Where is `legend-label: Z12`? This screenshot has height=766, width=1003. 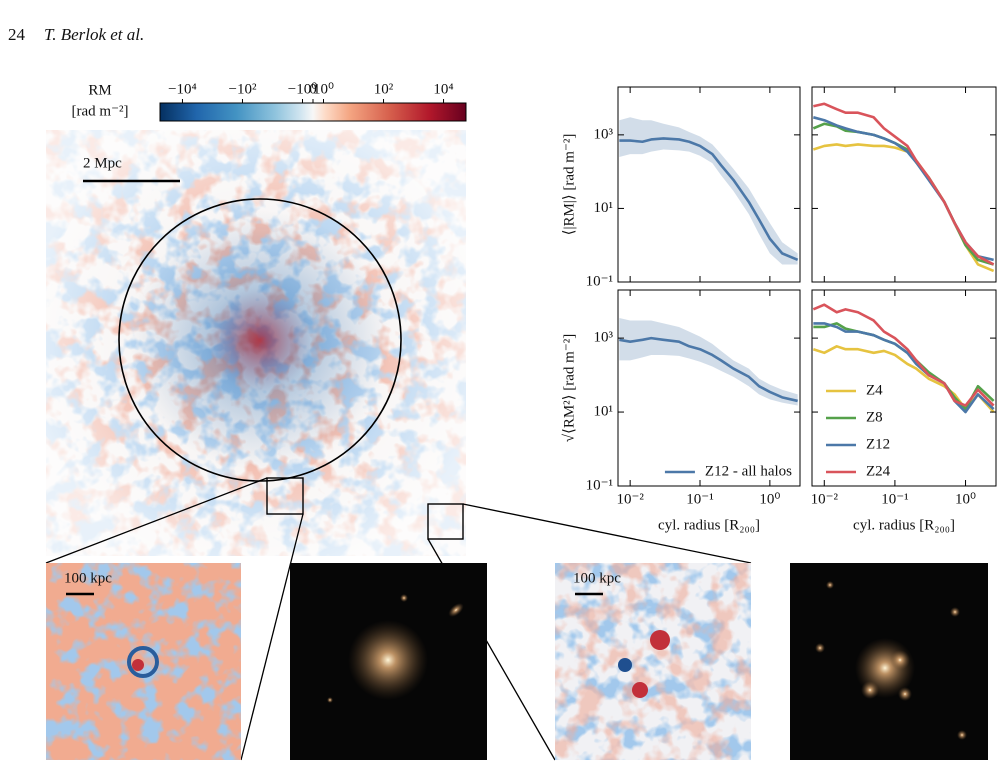 legend-label: Z12 is located at coordinates (878, 444).